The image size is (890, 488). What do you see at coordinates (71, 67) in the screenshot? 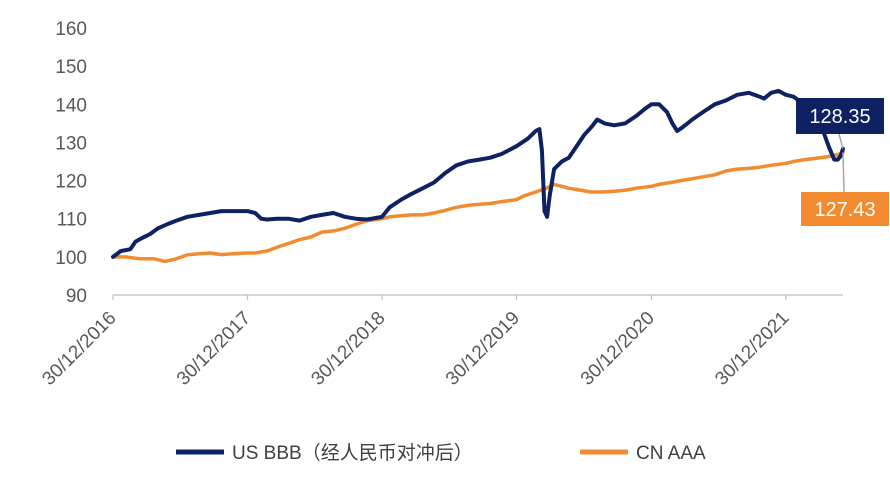
I see `y-tick-label: 150` at bounding box center [71, 67].